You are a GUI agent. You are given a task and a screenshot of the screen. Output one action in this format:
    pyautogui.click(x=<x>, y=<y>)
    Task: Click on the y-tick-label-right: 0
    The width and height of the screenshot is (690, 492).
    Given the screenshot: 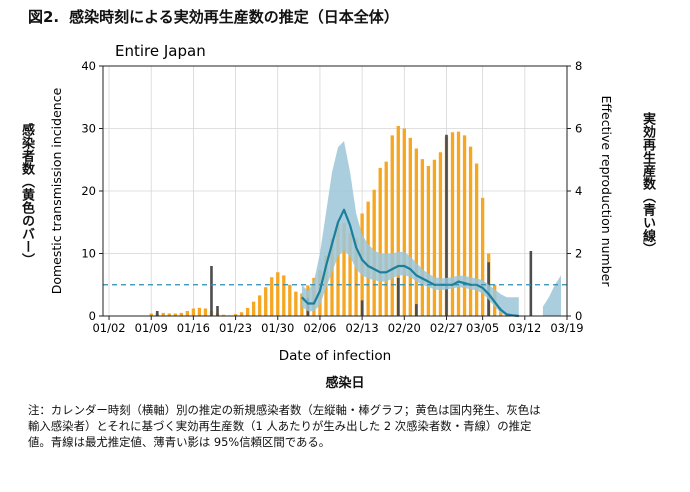 What is the action you would take?
    pyautogui.click(x=578, y=316)
    